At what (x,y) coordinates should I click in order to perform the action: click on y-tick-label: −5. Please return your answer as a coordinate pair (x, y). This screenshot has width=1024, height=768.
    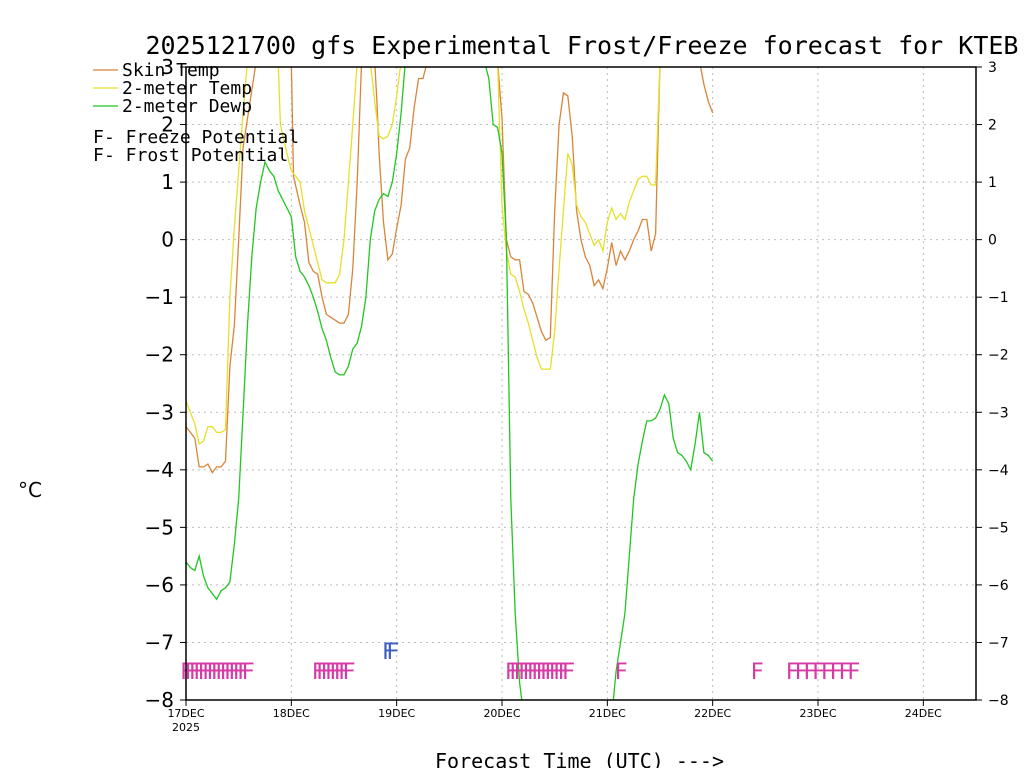
    Looking at the image, I should click on (159, 527).